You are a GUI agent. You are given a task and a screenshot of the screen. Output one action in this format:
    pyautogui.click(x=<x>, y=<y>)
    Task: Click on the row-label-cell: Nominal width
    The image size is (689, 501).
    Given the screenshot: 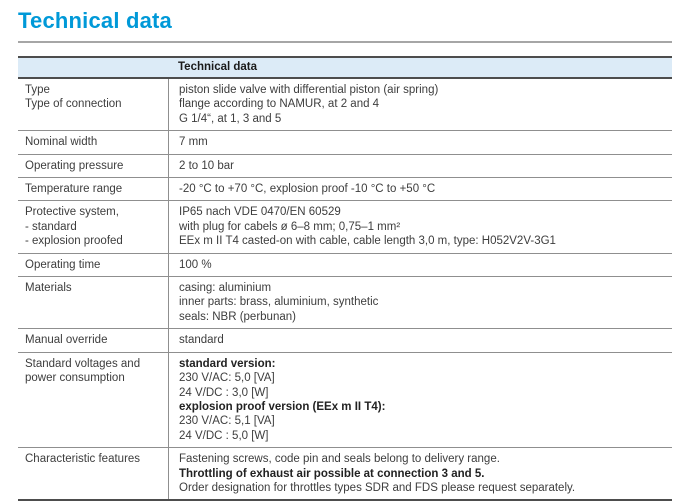 What is the action you would take?
    pyautogui.click(x=93, y=142)
    